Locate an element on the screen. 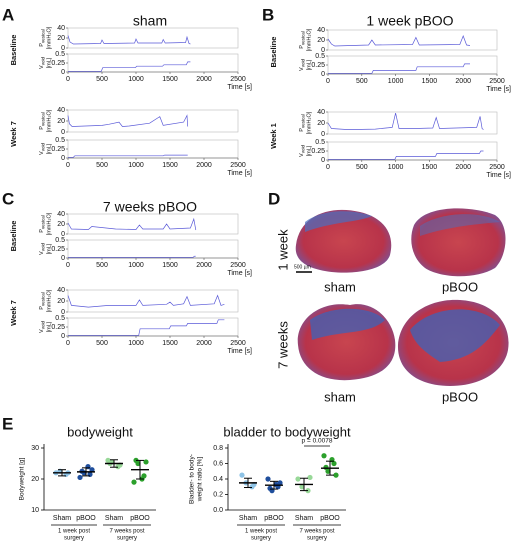 The width and height of the screenshot is (514, 550). panel-title: 7 weeks pBOO is located at coordinates (150, 207).